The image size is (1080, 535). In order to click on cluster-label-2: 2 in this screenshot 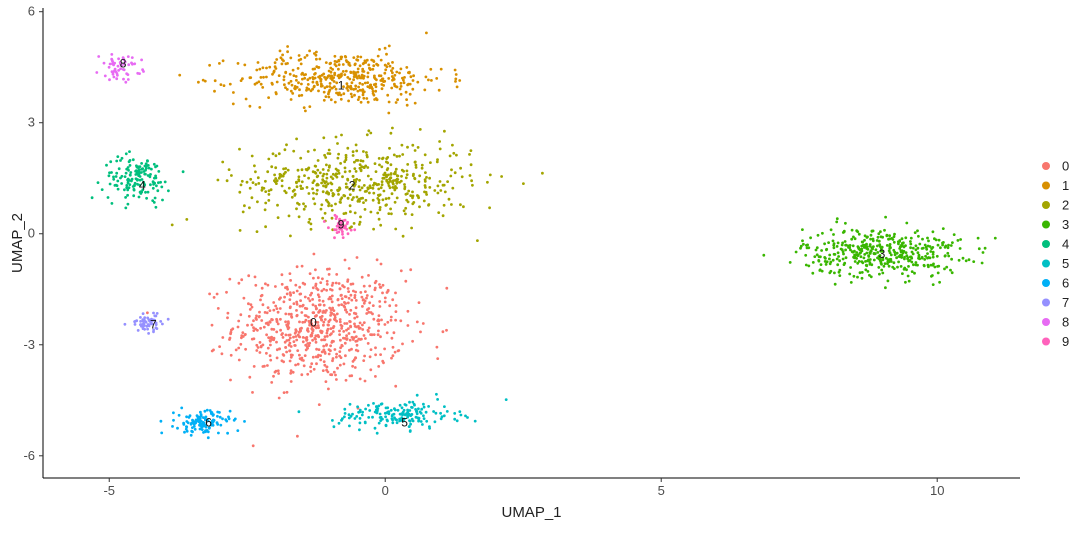, I will do `click(352, 186)`.